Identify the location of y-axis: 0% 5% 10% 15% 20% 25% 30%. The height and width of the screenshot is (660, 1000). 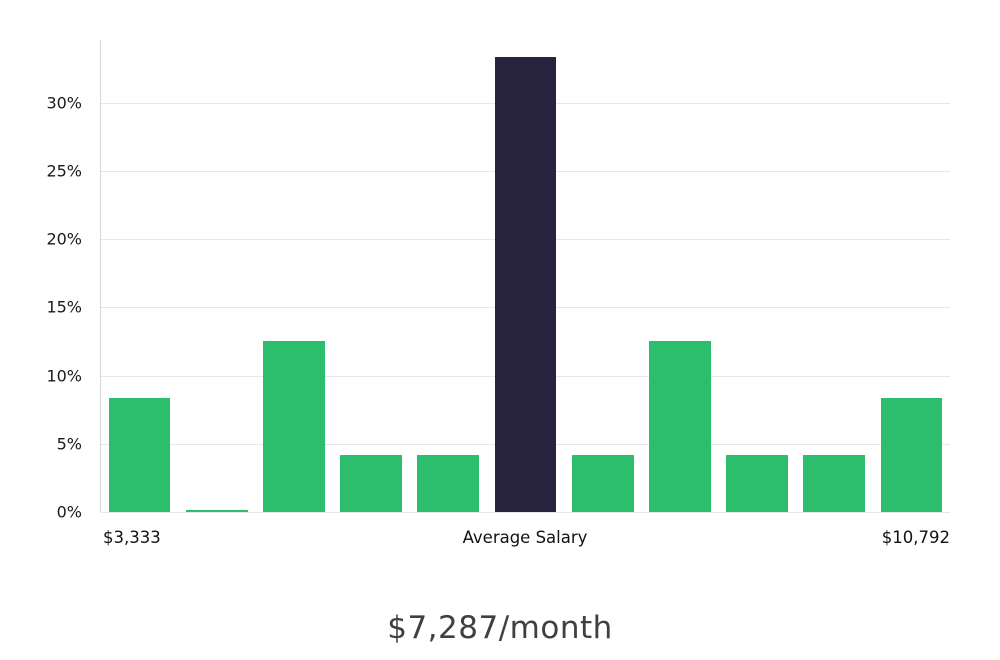
(45, 280).